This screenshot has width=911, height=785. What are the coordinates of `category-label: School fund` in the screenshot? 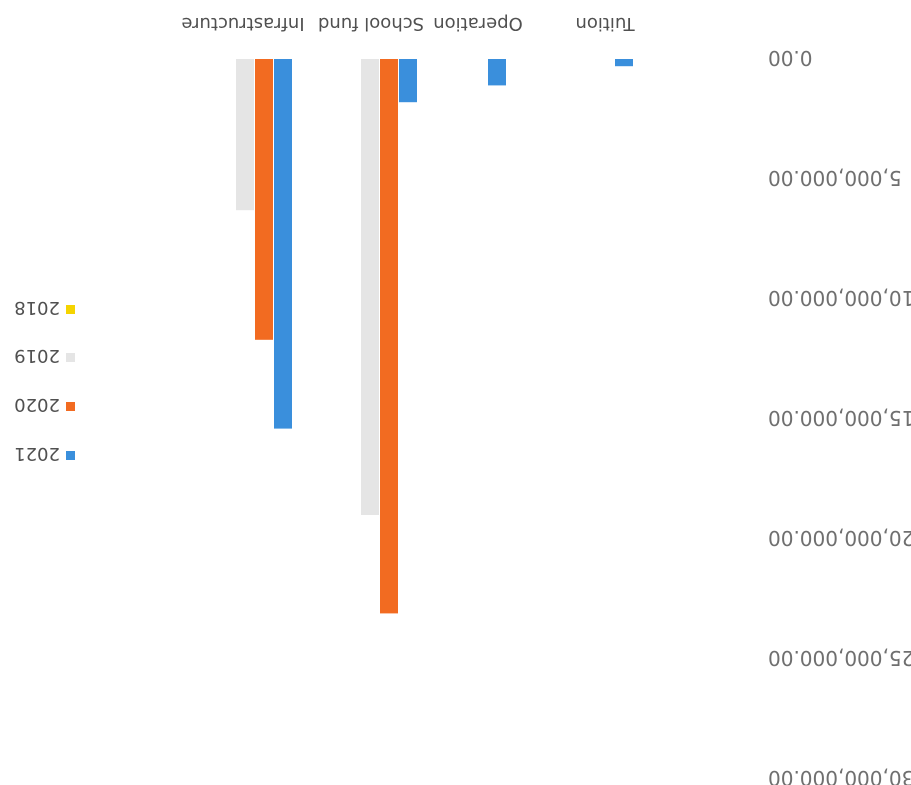 It's located at (371, 23).